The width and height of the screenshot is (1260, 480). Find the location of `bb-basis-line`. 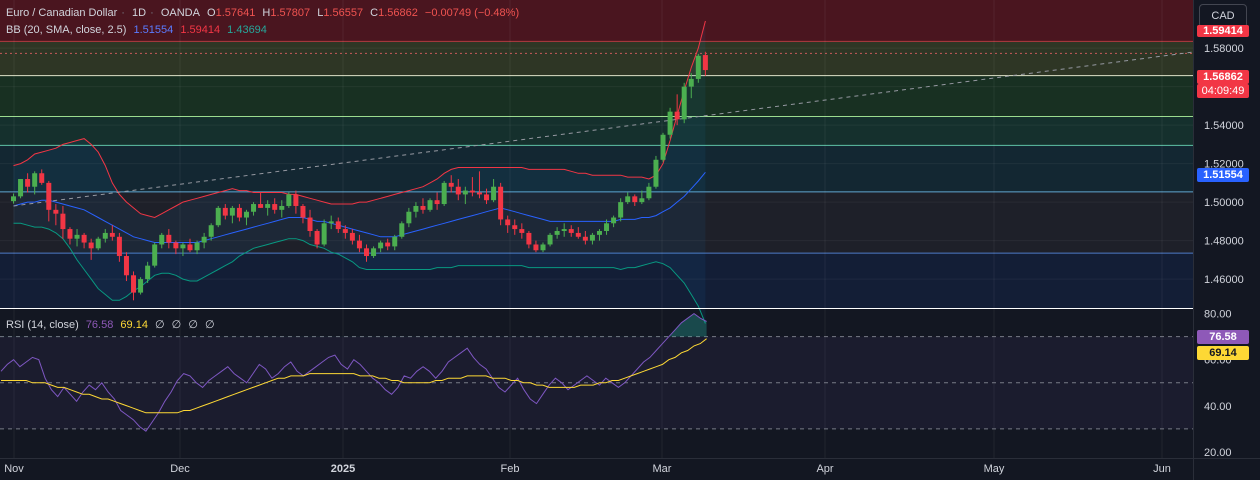

bb-basis-line is located at coordinates (359, 207).